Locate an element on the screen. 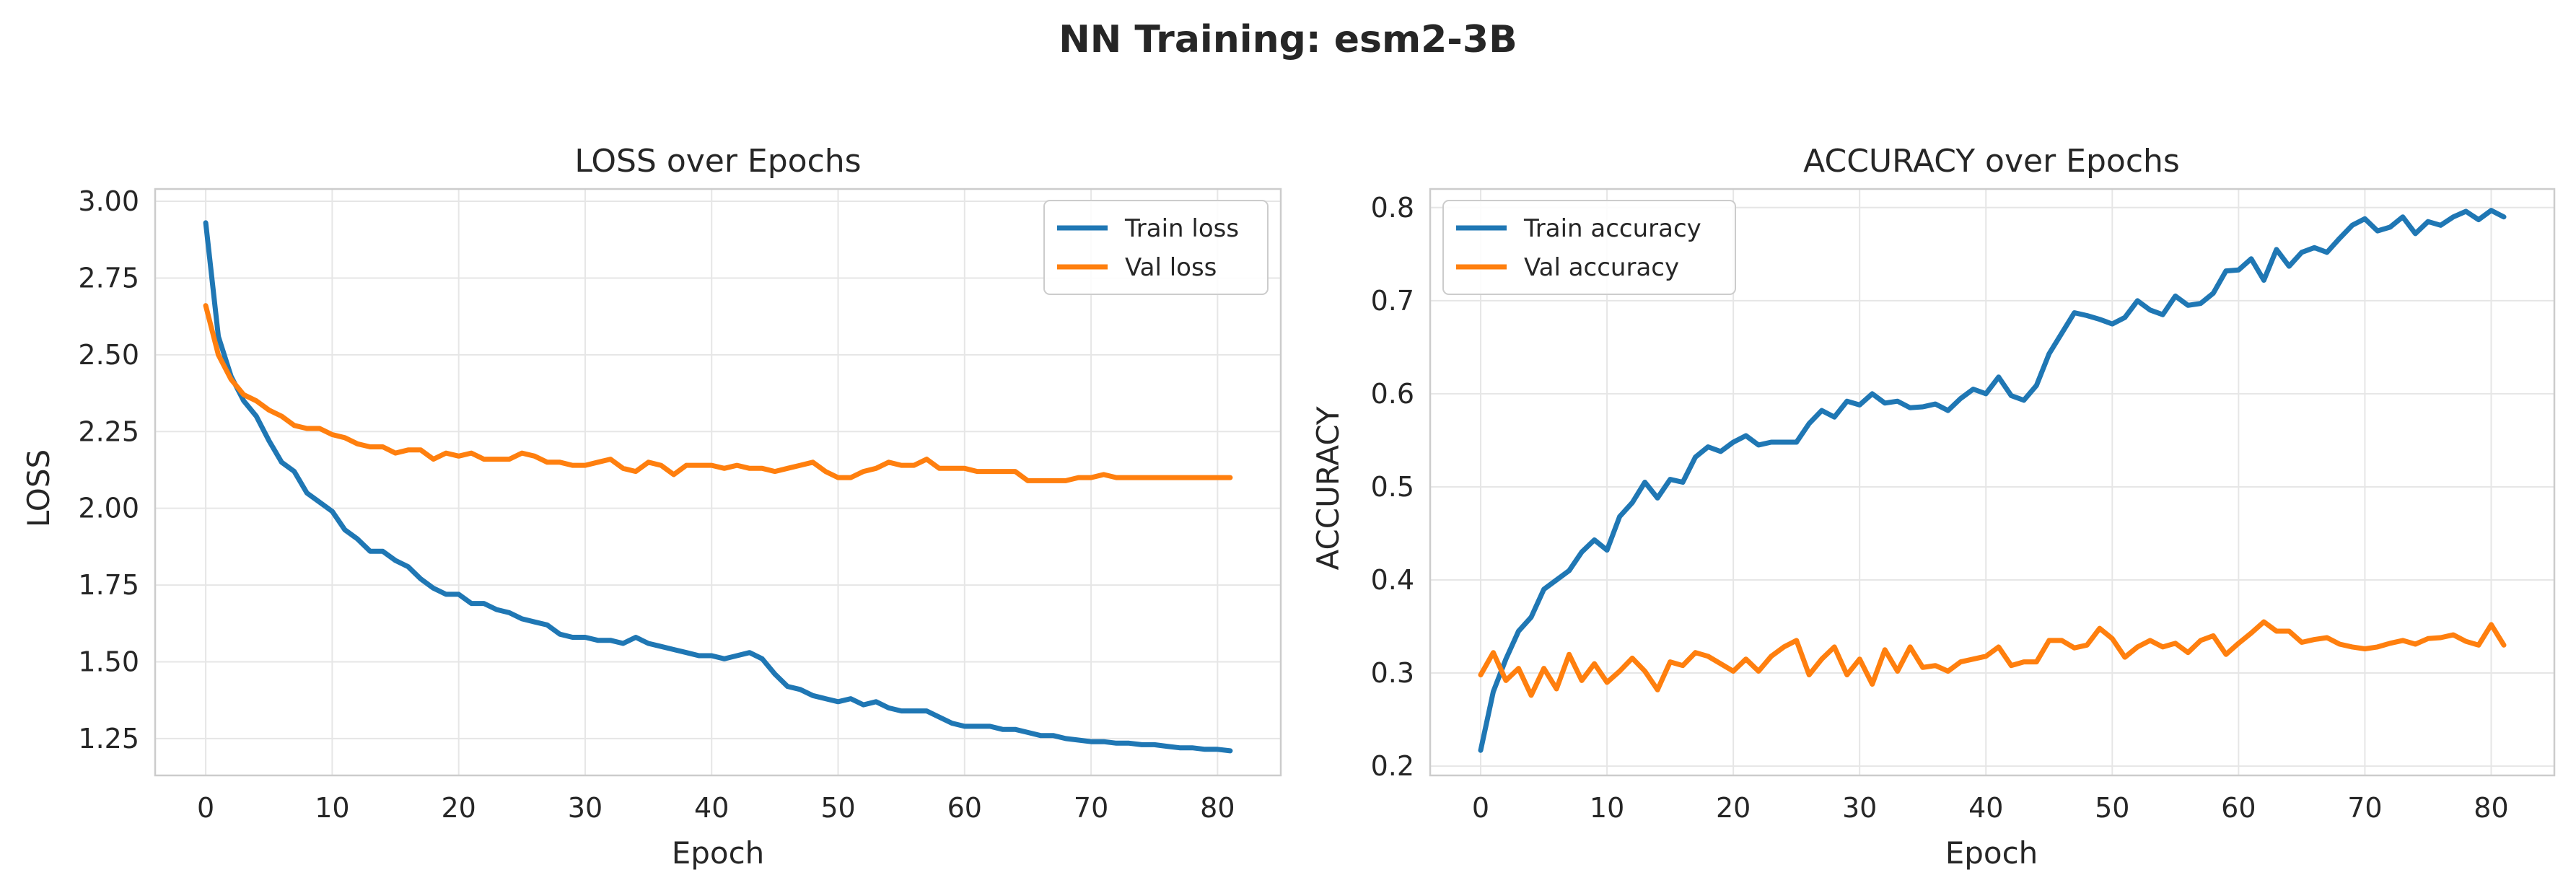 This screenshot has height=893, width=2576. accuracy-y-tick-label: 0.6 is located at coordinates (1392, 394).